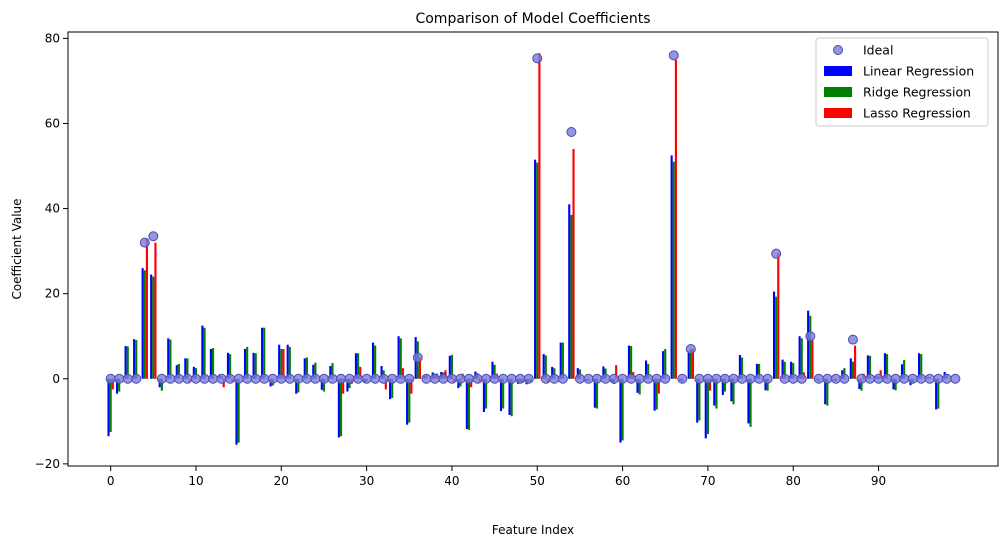 The height and width of the screenshot is (547, 1008). What do you see at coordinates (917, 113) in the screenshot?
I see `legend-label-lasso: Lasso Regression` at bounding box center [917, 113].